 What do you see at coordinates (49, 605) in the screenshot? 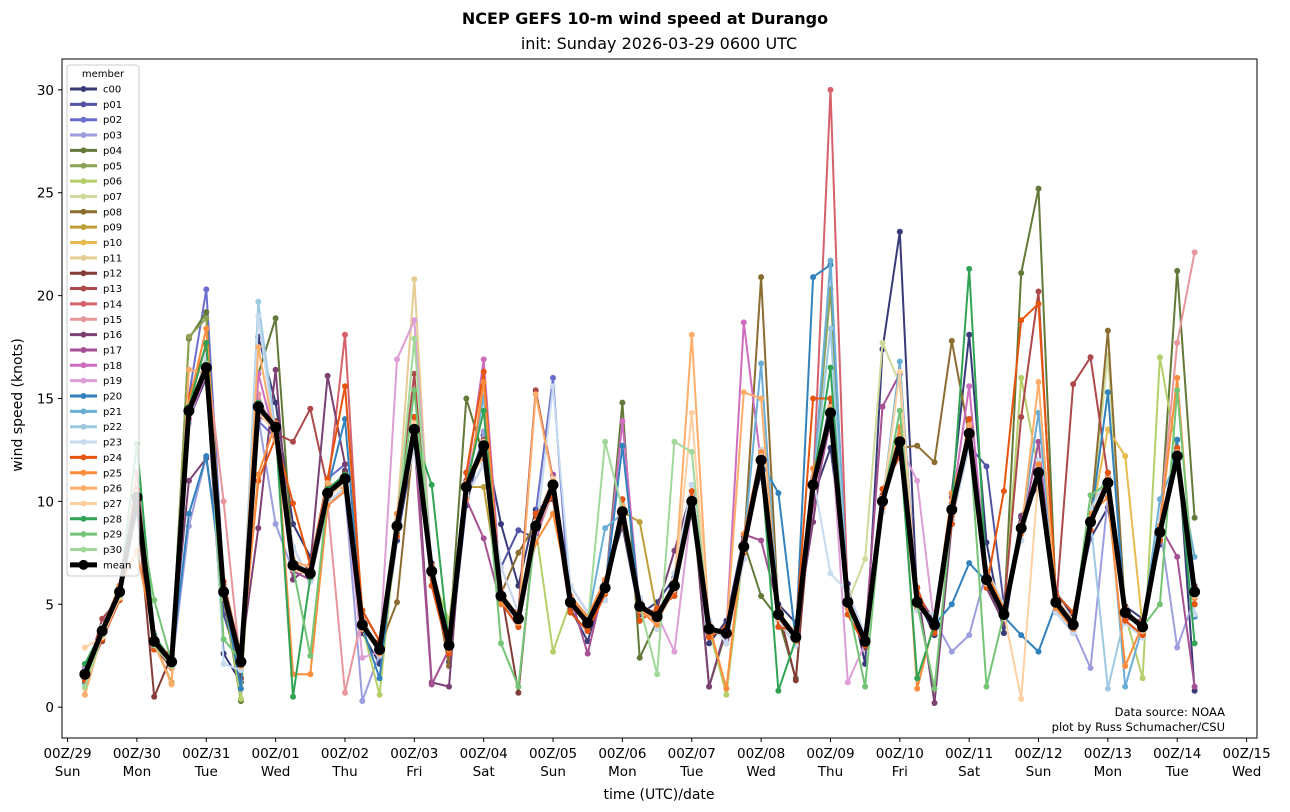
I see `y-tick-label: 5` at bounding box center [49, 605].